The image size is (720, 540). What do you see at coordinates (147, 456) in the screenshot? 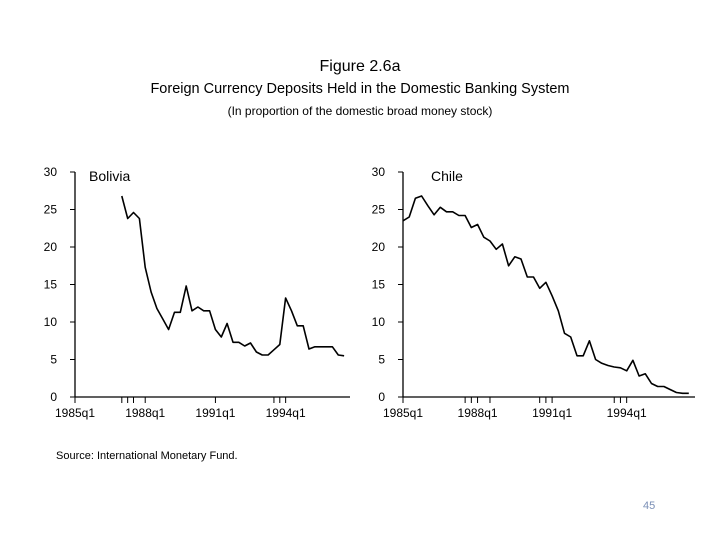
I see `source-note: Source: International Monetary Fund.` at bounding box center [147, 456].